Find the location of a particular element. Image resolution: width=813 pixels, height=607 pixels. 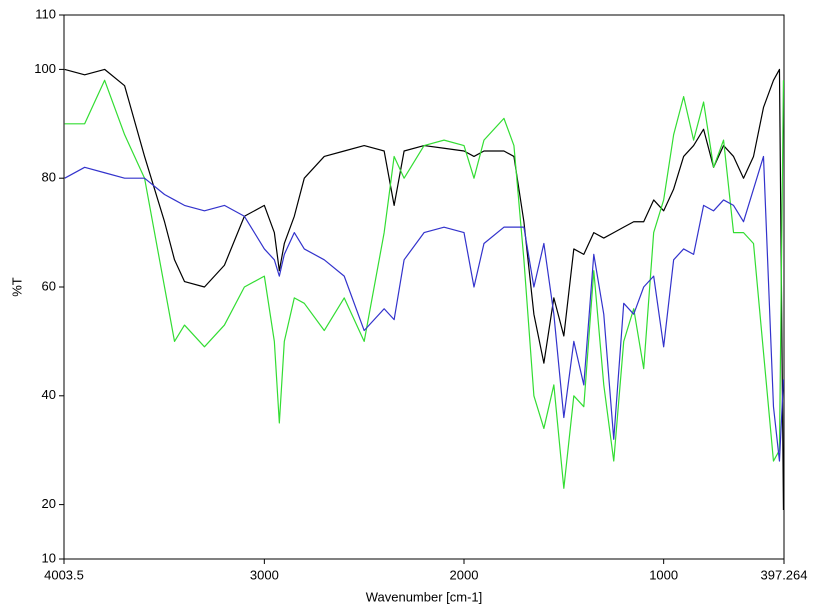

x-tick-label: 3000 is located at coordinates (264, 574).